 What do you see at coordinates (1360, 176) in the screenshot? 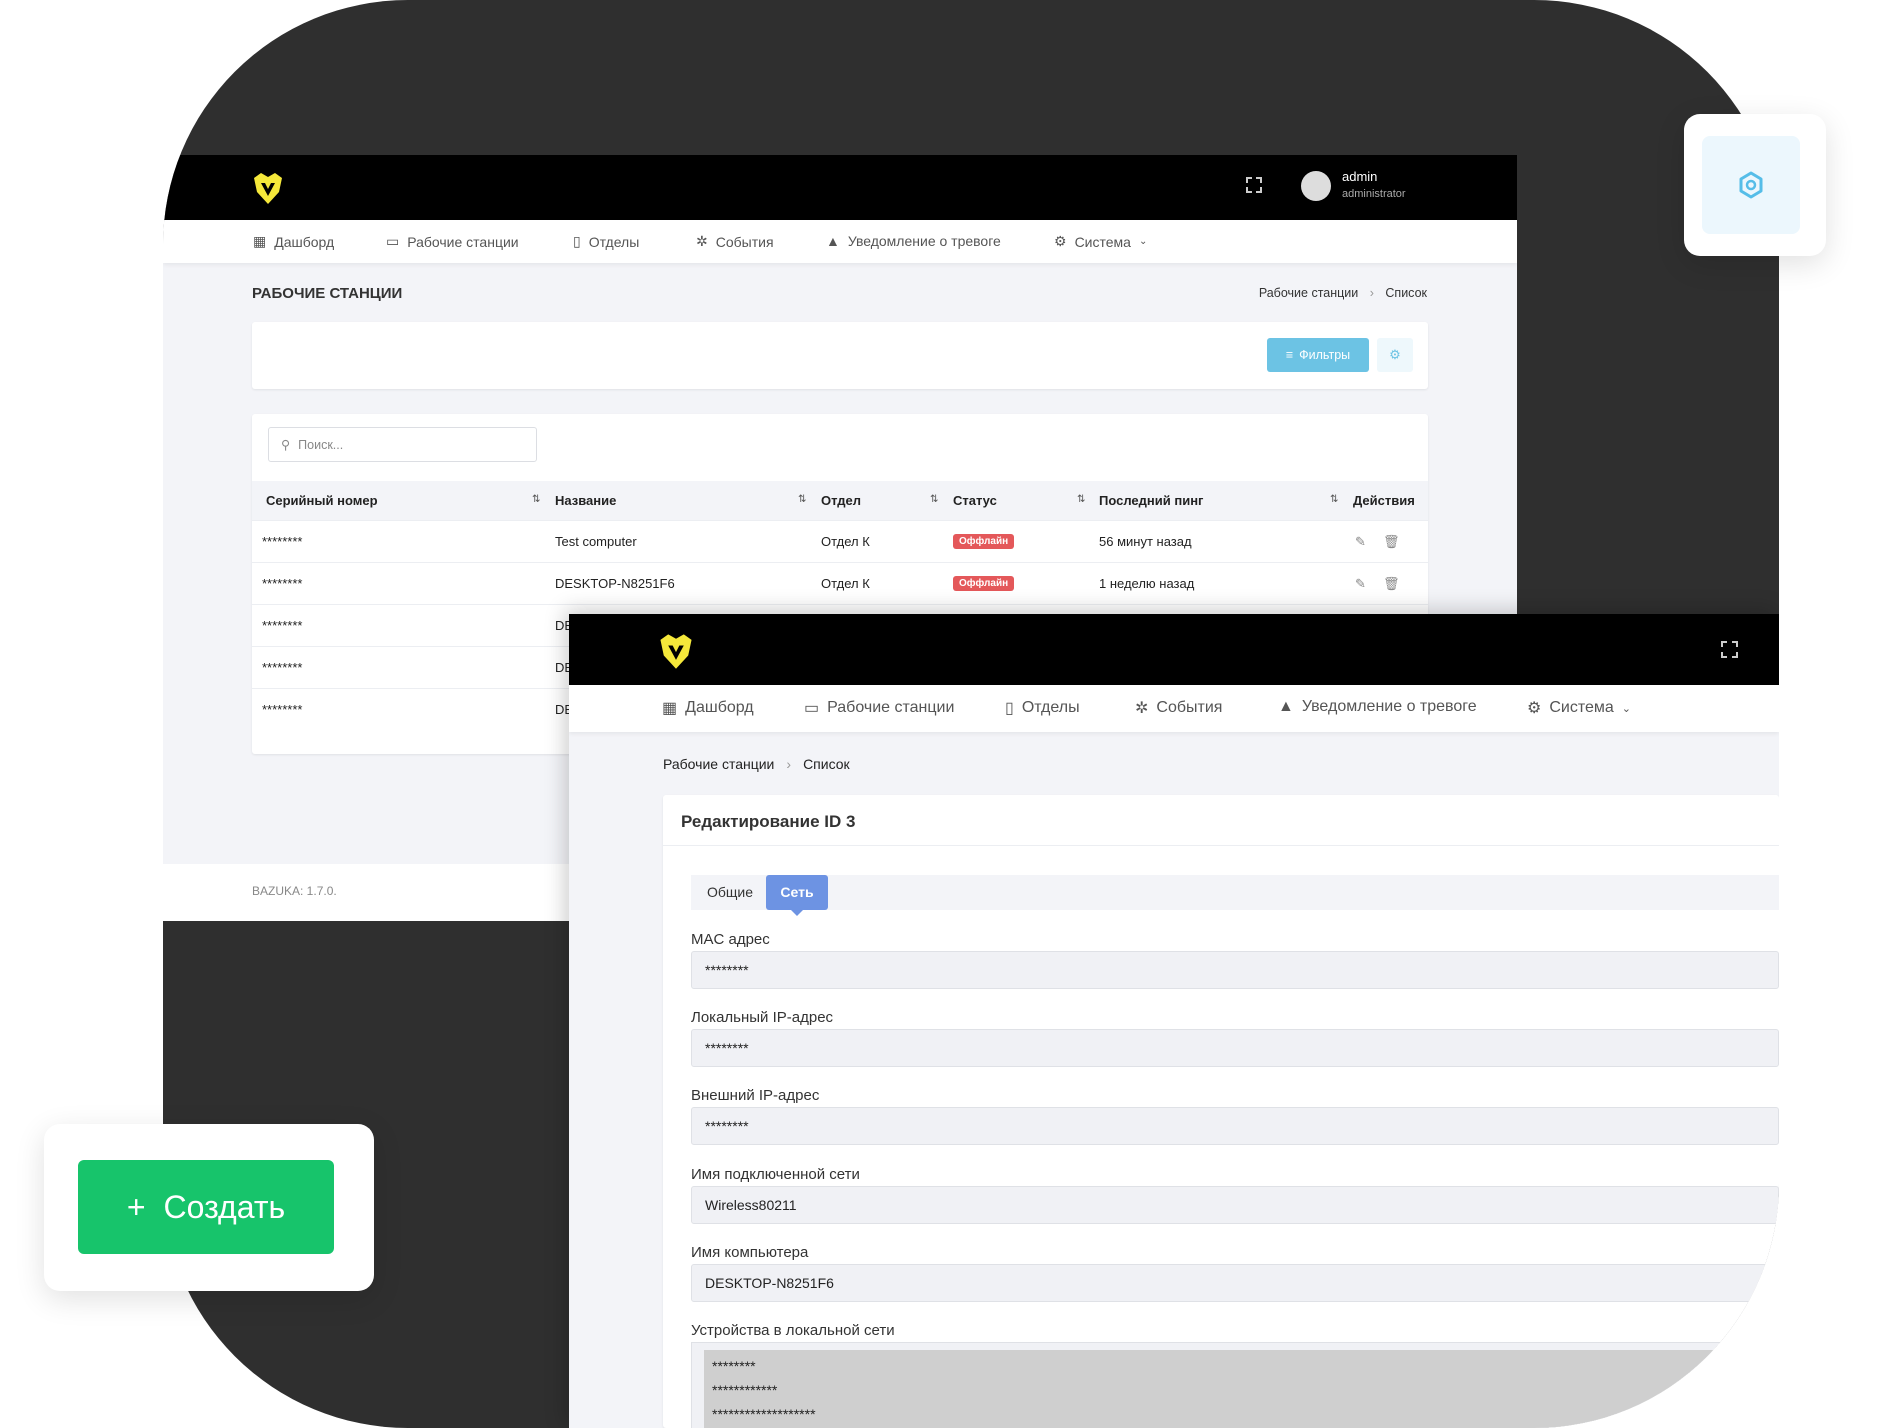
I see `user-name: admin` at bounding box center [1360, 176].